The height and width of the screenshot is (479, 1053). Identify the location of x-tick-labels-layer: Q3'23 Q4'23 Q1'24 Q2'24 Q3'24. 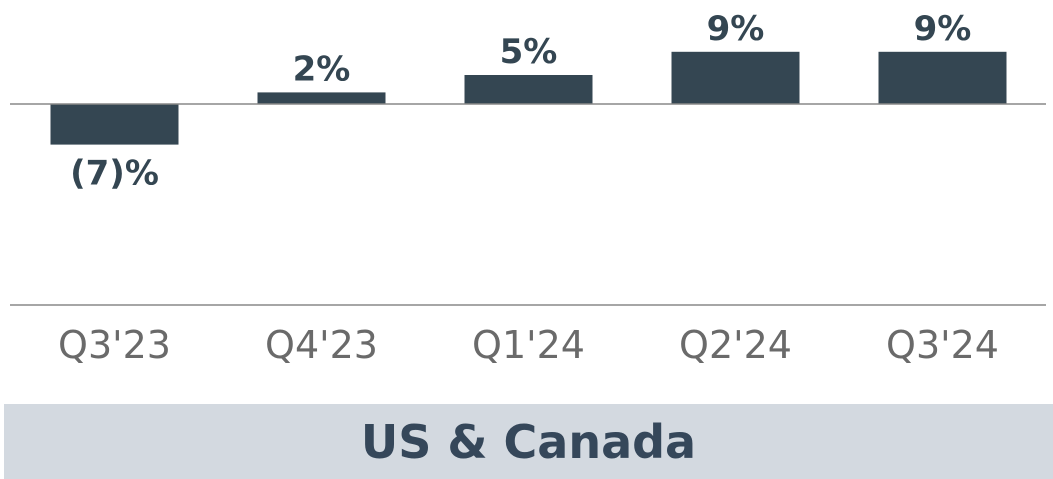
(528, 345).